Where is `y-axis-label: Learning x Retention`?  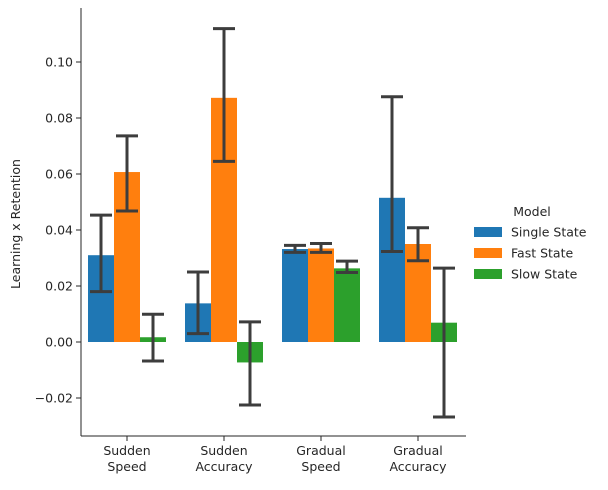
y-axis-label: Learning x Retention is located at coordinates (15, 224).